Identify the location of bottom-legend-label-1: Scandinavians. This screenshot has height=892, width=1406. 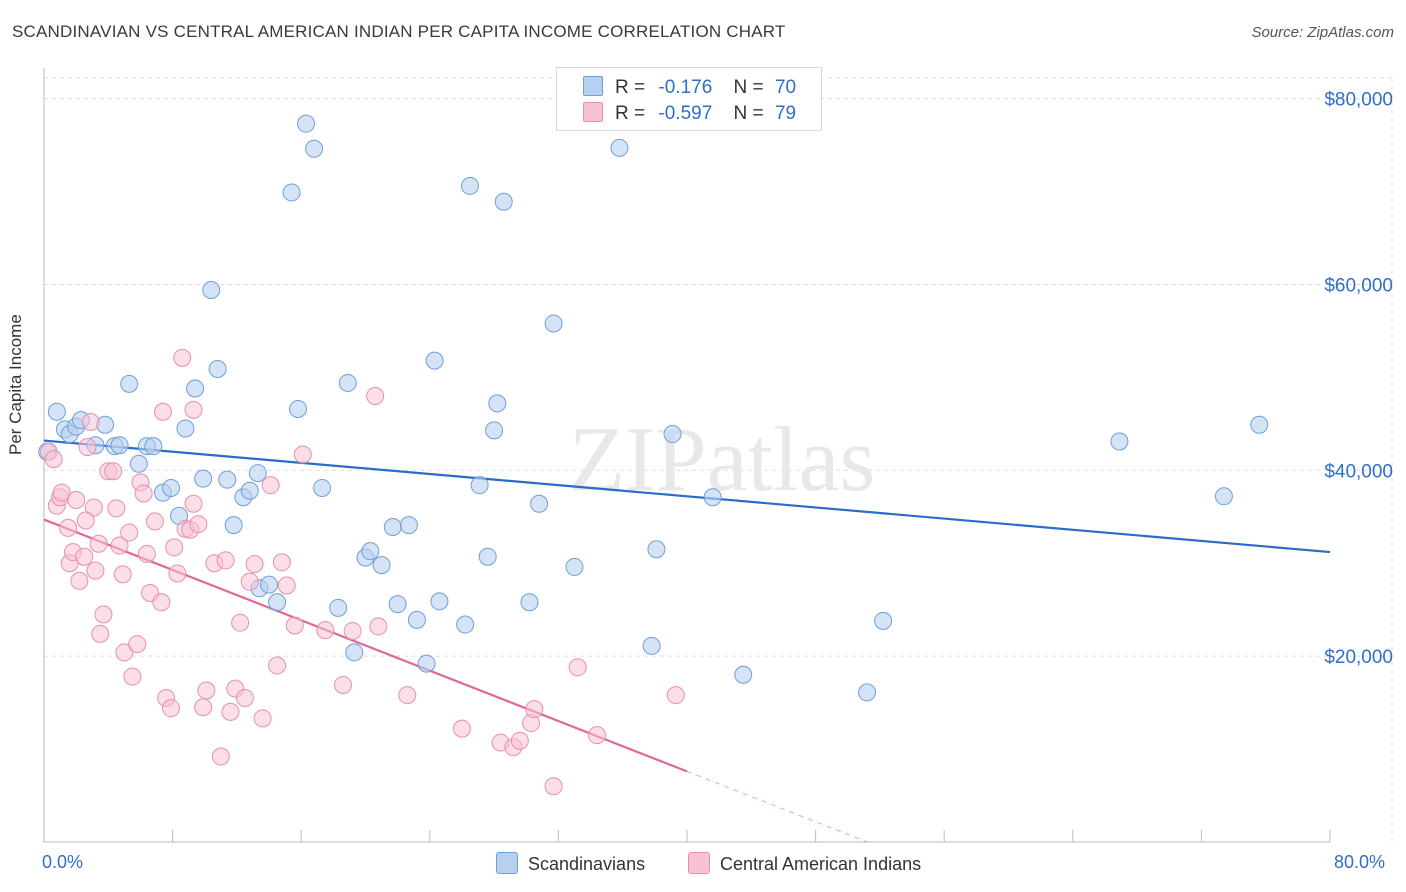
(587, 864).